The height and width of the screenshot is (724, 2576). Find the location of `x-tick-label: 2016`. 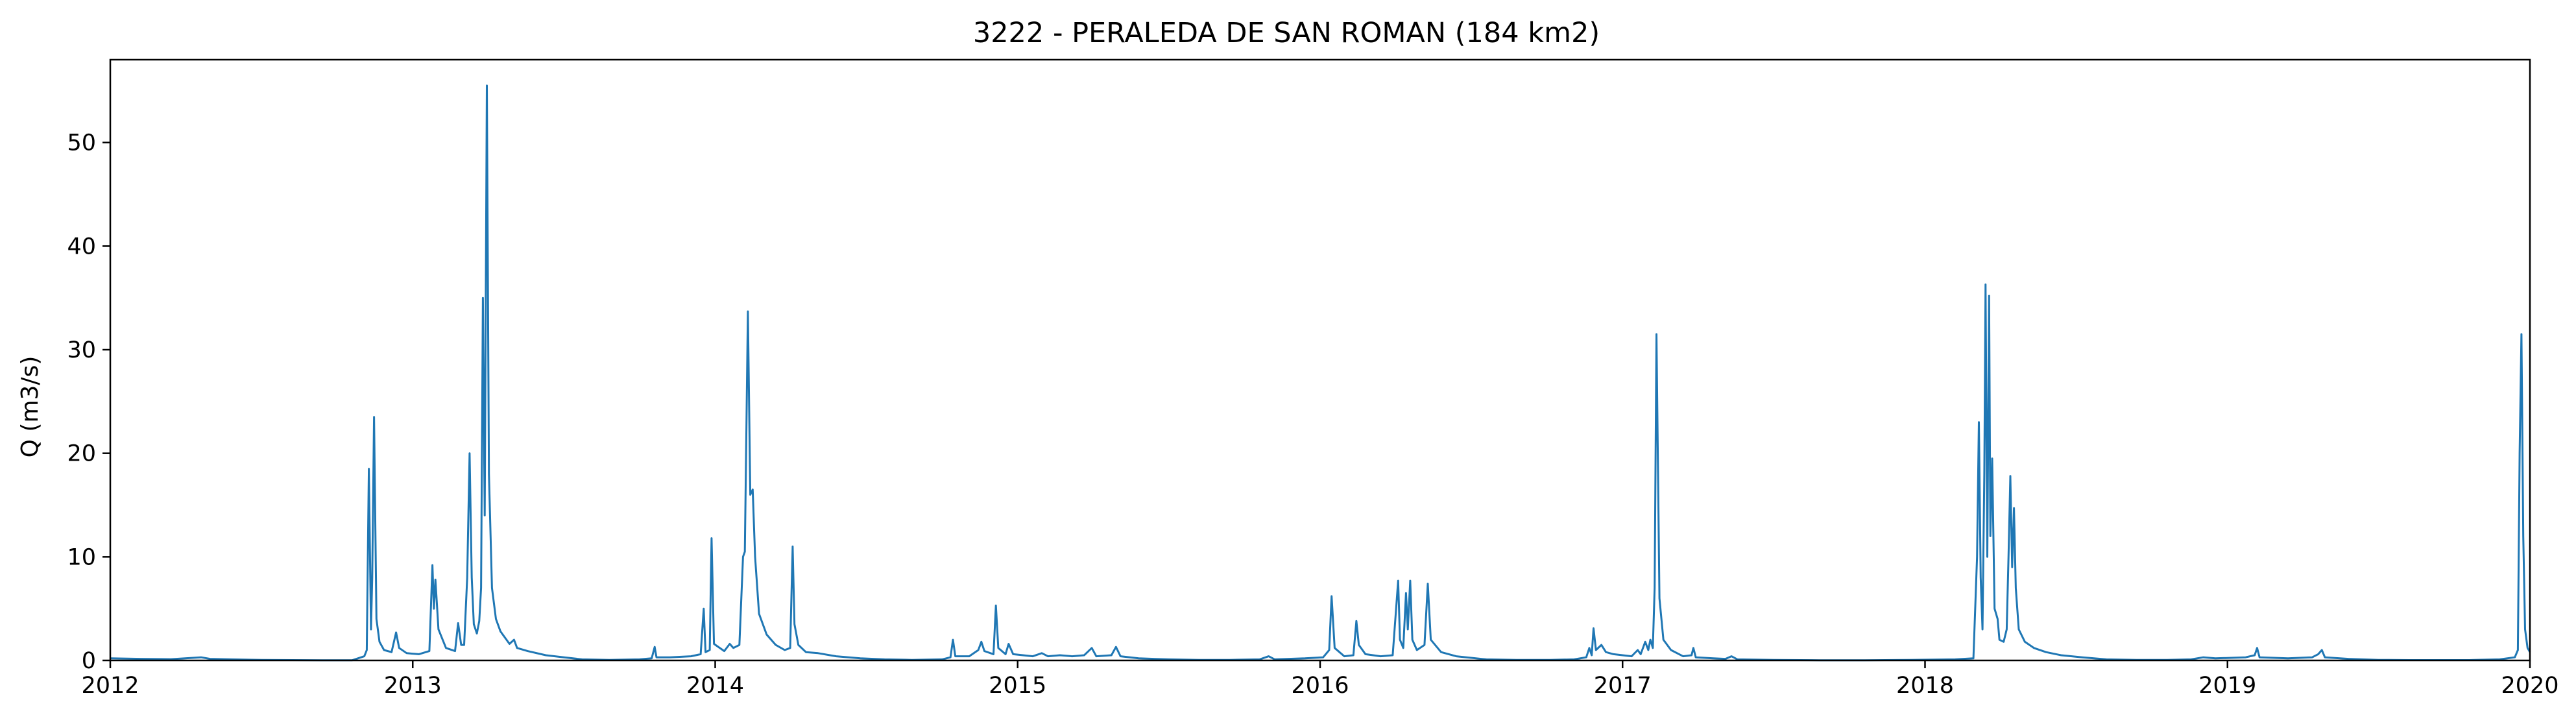

x-tick-label: 2016 is located at coordinates (1320, 686).